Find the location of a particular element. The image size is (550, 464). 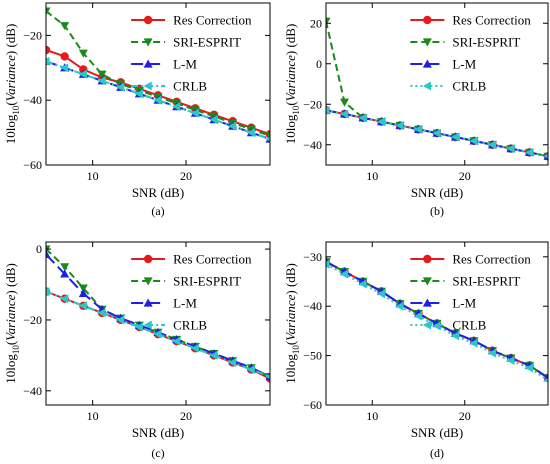

y-tick-label: −30 is located at coordinates (312, 257).